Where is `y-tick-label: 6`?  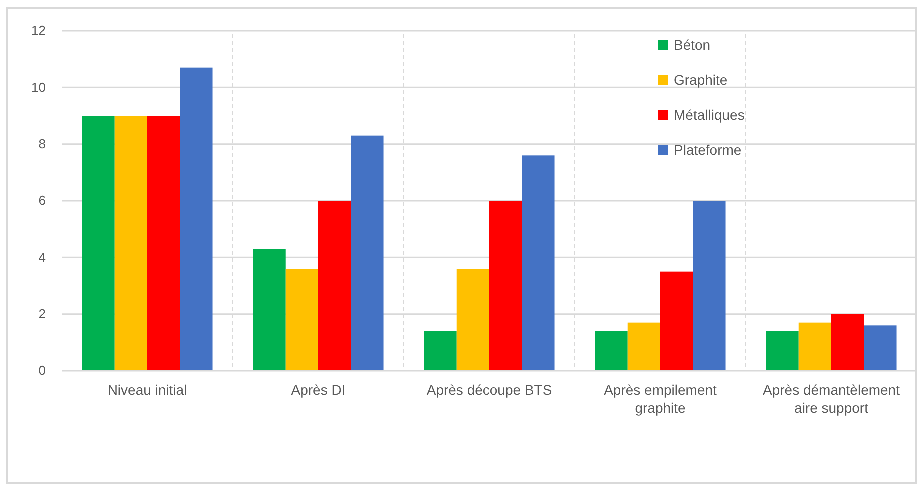 y-tick-label: 6 is located at coordinates (42, 200).